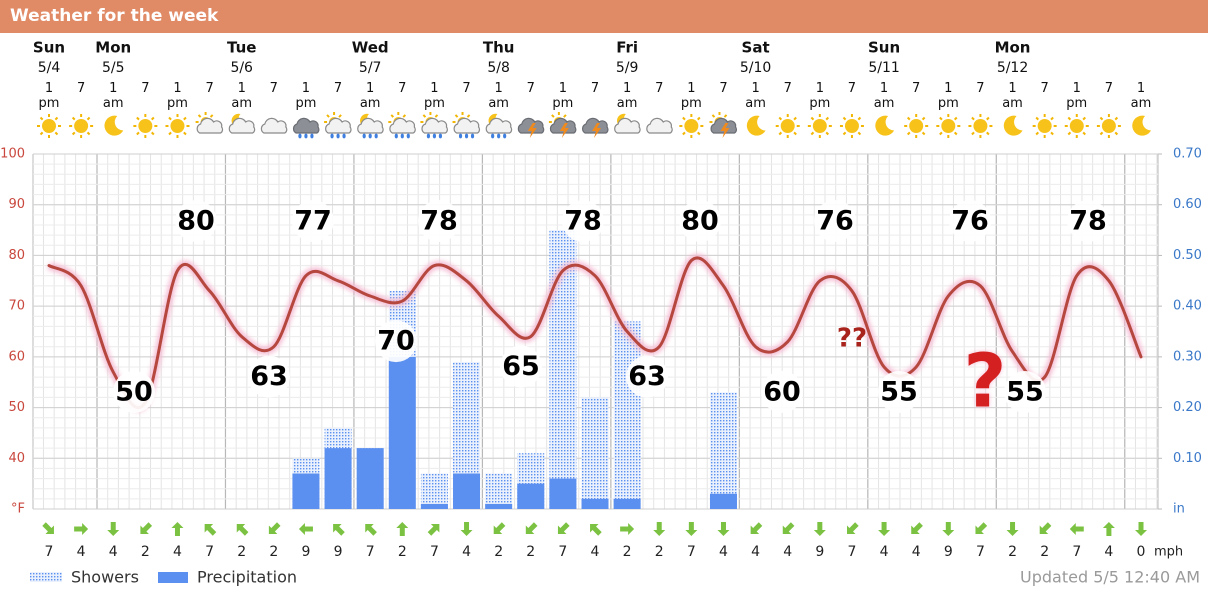  What do you see at coordinates (597, 130) in the screenshot?
I see `bolt` at bounding box center [597, 130].